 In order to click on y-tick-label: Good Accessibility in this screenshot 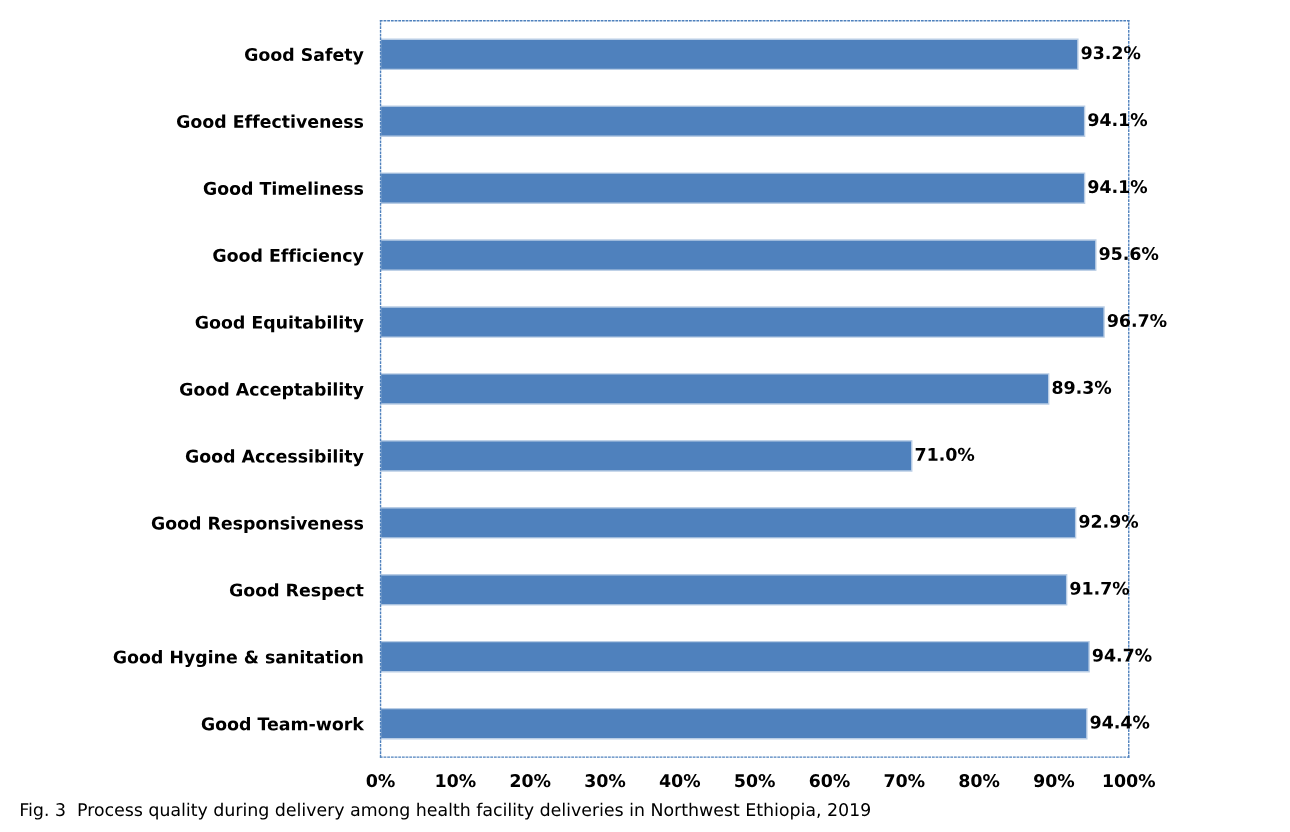, I will do `click(274, 458)`.